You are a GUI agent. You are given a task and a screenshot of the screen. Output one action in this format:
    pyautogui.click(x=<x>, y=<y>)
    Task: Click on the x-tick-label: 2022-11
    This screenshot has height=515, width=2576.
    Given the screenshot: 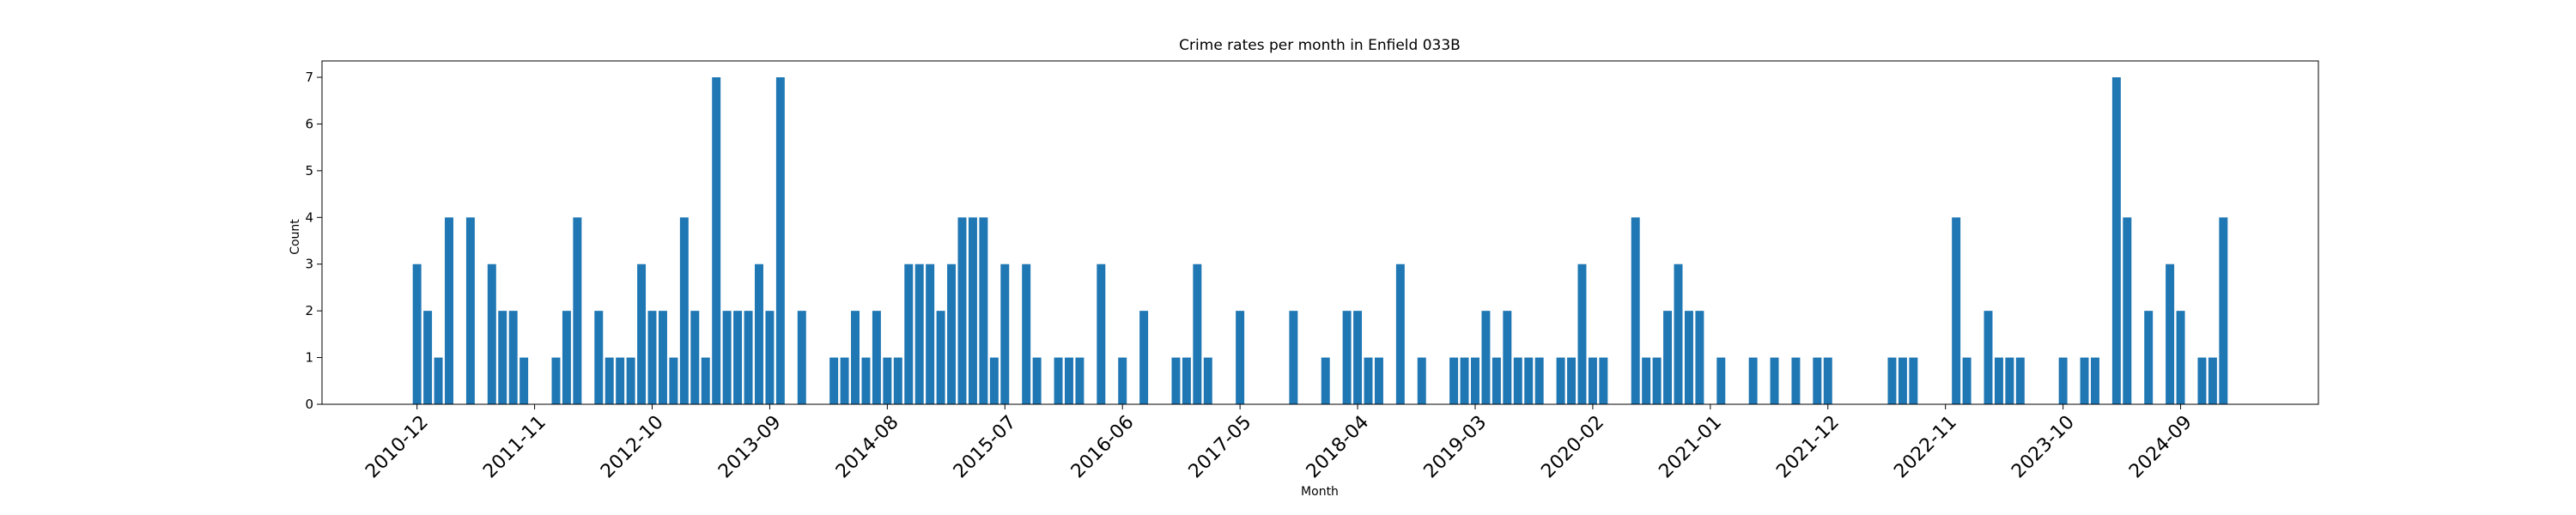 What is the action you would take?
    pyautogui.click(x=1925, y=447)
    